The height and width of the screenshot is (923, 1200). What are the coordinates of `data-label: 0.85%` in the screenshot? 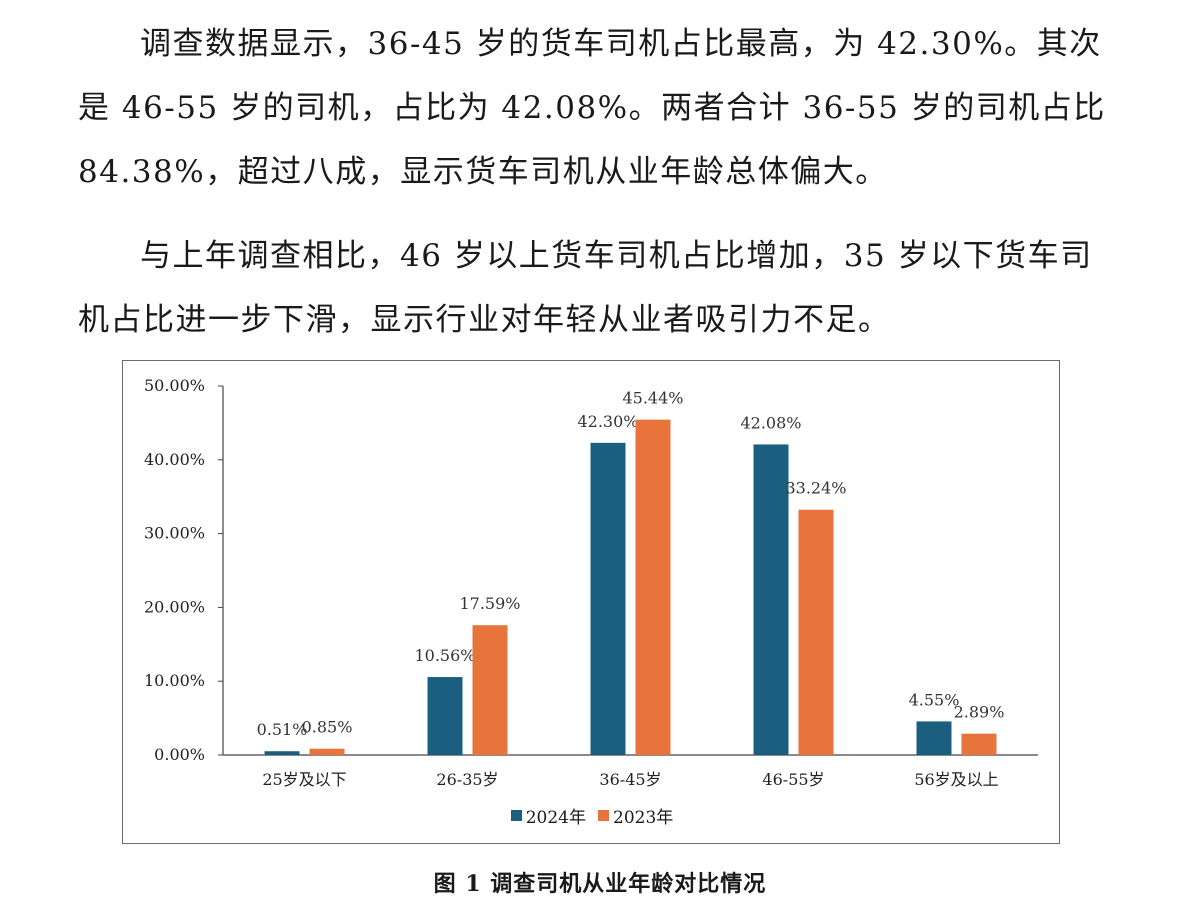 It's located at (327, 727).